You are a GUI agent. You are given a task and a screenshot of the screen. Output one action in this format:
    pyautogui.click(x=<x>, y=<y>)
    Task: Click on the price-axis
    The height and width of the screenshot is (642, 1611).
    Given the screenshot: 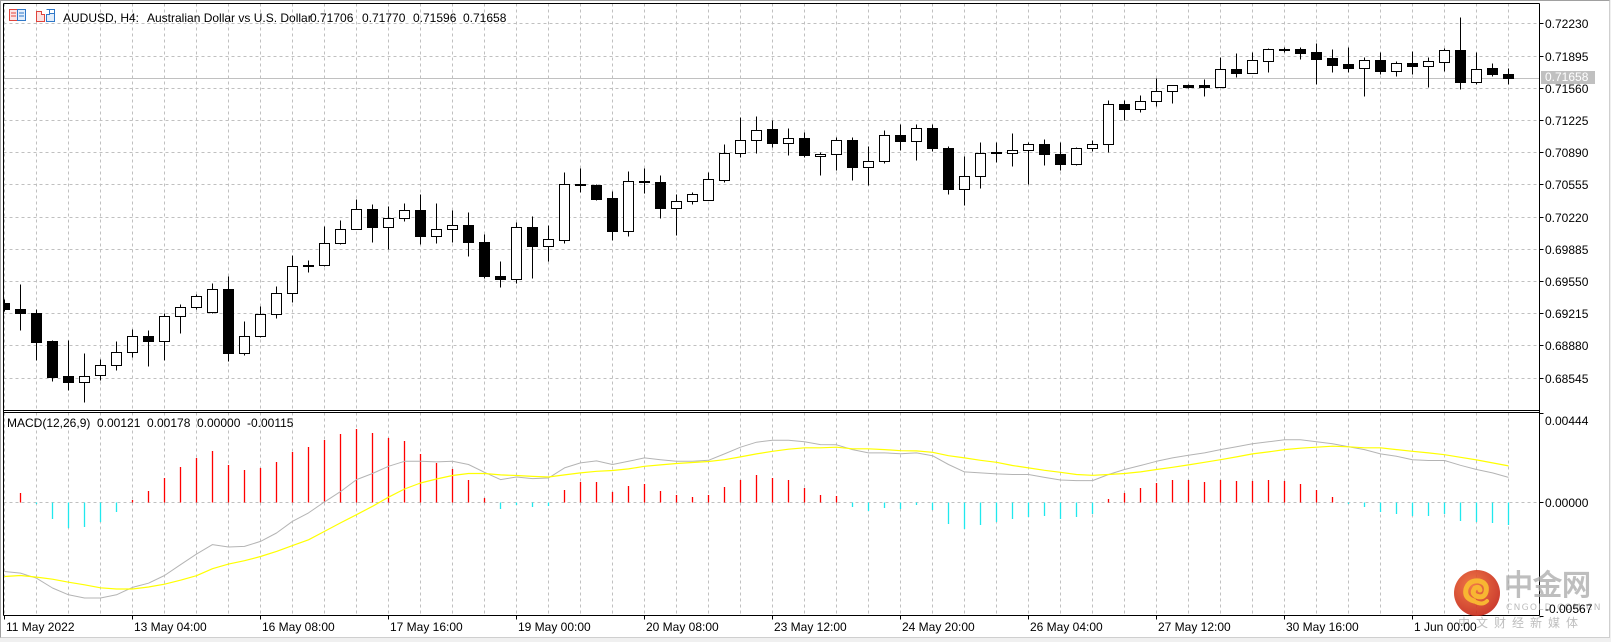 What is the action you would take?
    pyautogui.click(x=1574, y=309)
    